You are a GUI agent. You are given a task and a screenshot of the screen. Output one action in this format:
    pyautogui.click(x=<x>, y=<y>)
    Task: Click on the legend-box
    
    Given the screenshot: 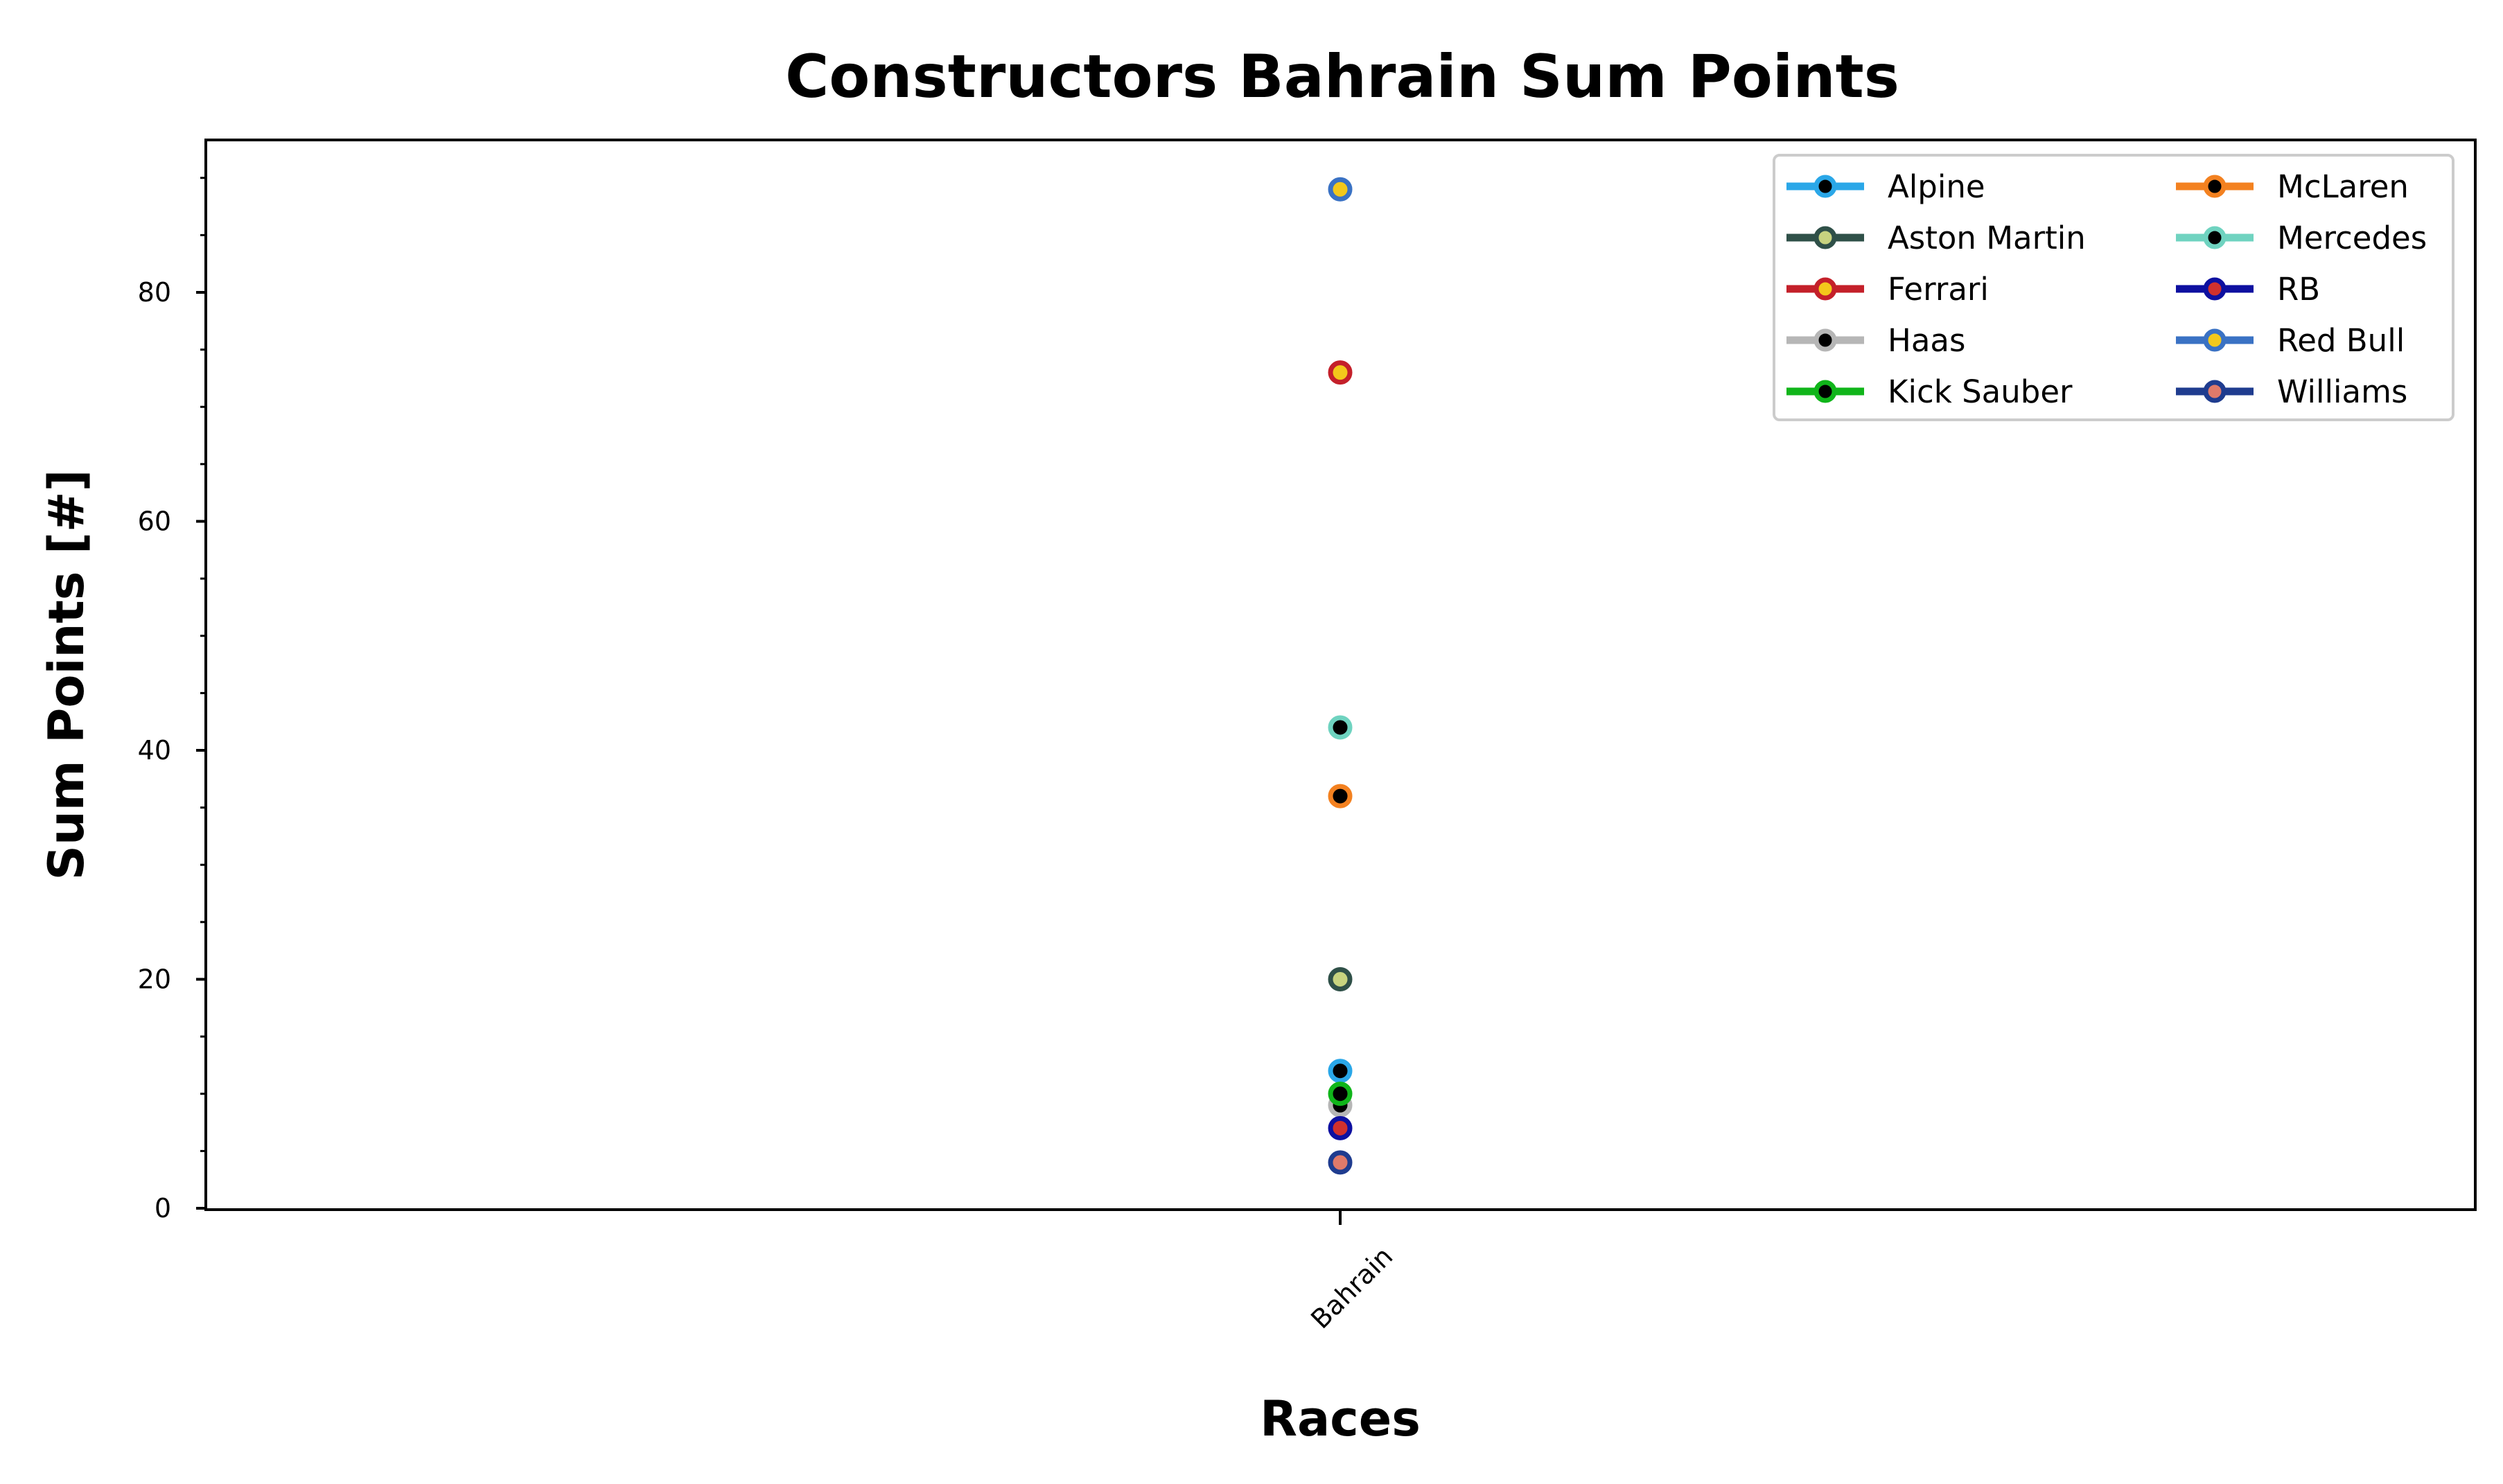 What is the action you would take?
    pyautogui.click(x=2113, y=287)
    